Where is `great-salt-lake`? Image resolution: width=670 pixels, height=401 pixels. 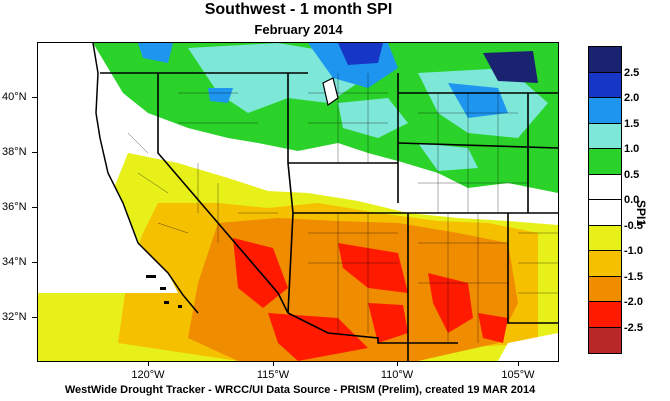 great-salt-lake is located at coordinates (330, 92).